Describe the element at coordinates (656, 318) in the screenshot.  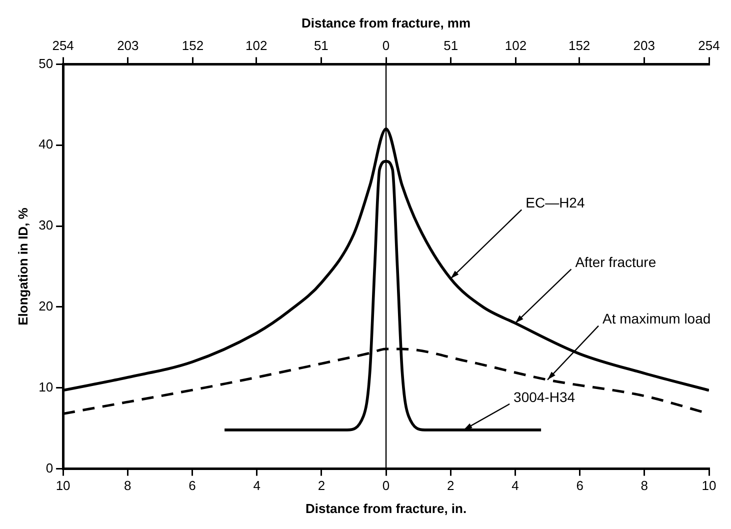
I see `annotation: At maximum load` at that location.